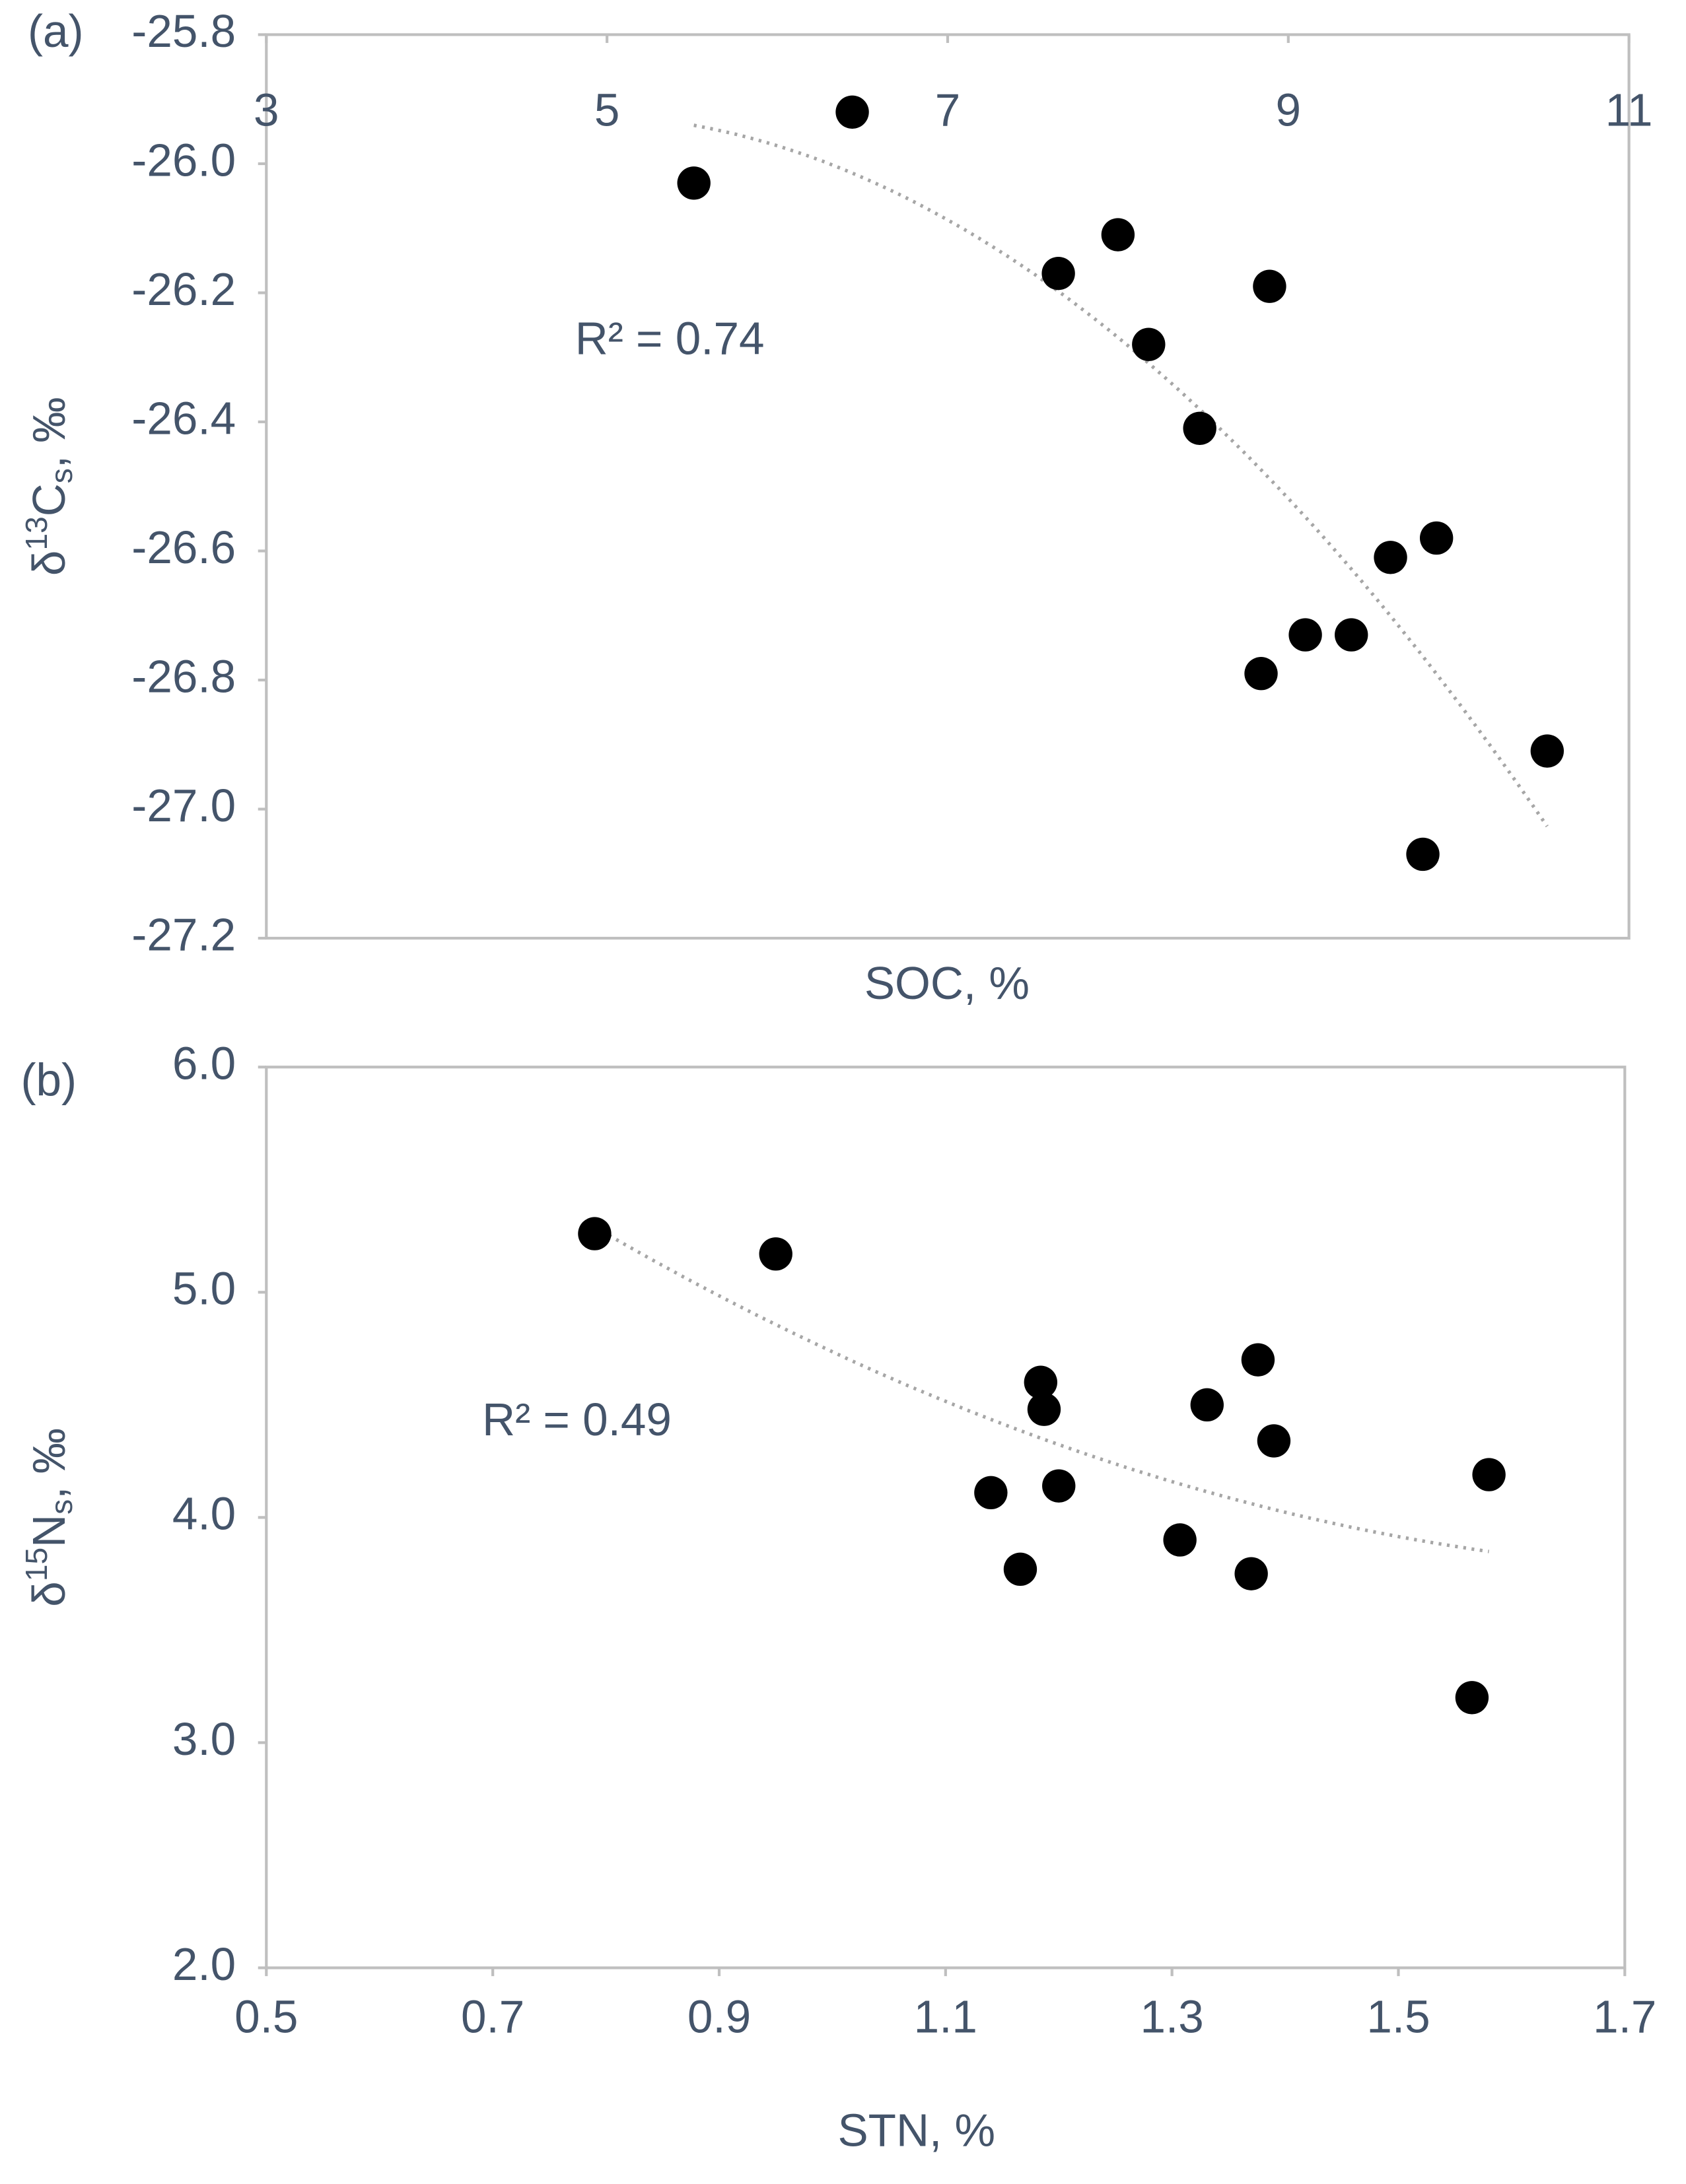 The width and height of the screenshot is (1686, 2184). I want to click on x-tick-label: 0.5, so click(266, 2017).